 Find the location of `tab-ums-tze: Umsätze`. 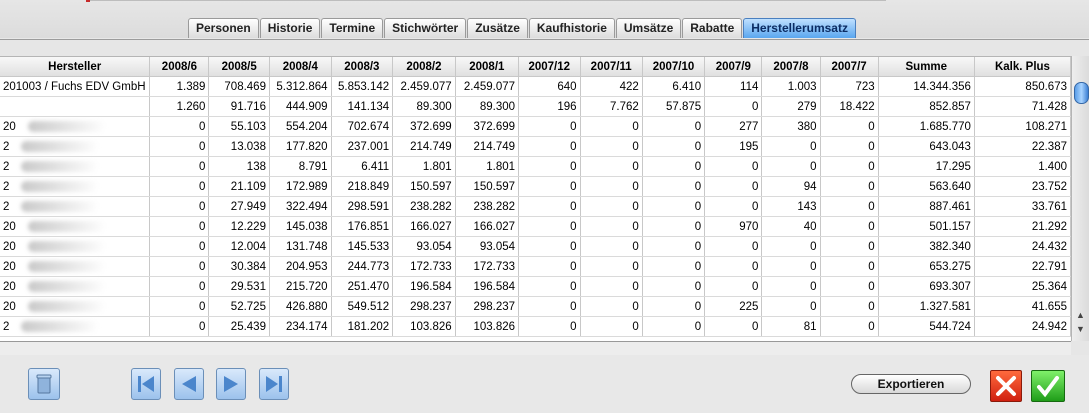

tab-ums-tze: Umsätze is located at coordinates (648, 28).